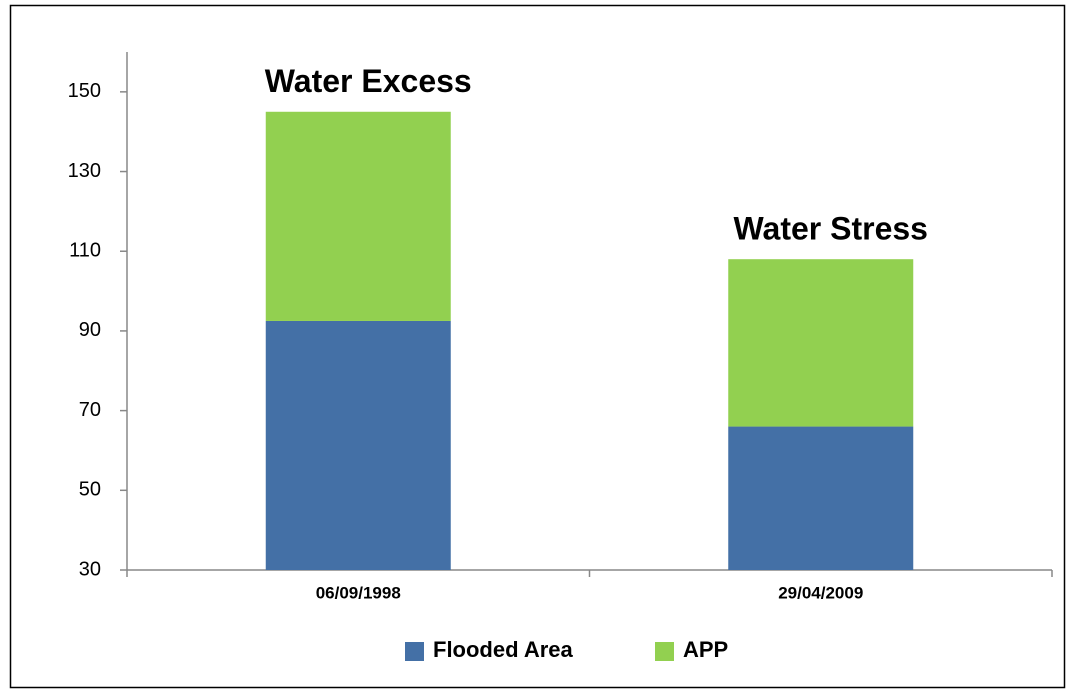 This screenshot has width=1075, height=691. I want to click on y-tick-label: 150, so click(84, 91).